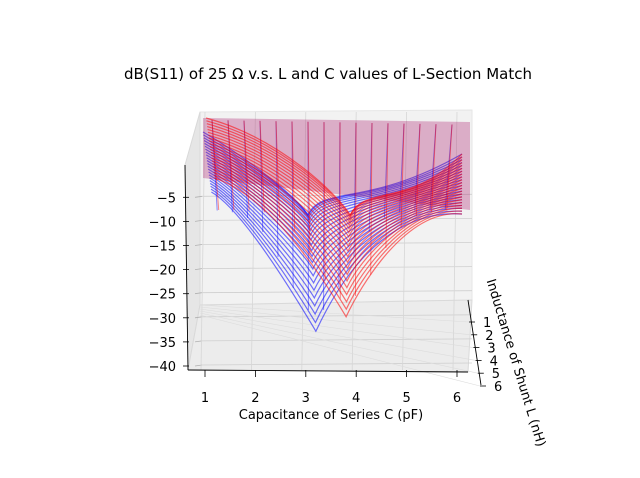 The height and width of the screenshot is (478, 640). What do you see at coordinates (487, 323) in the screenshot?
I see `y-tick-label: 1` at bounding box center [487, 323].